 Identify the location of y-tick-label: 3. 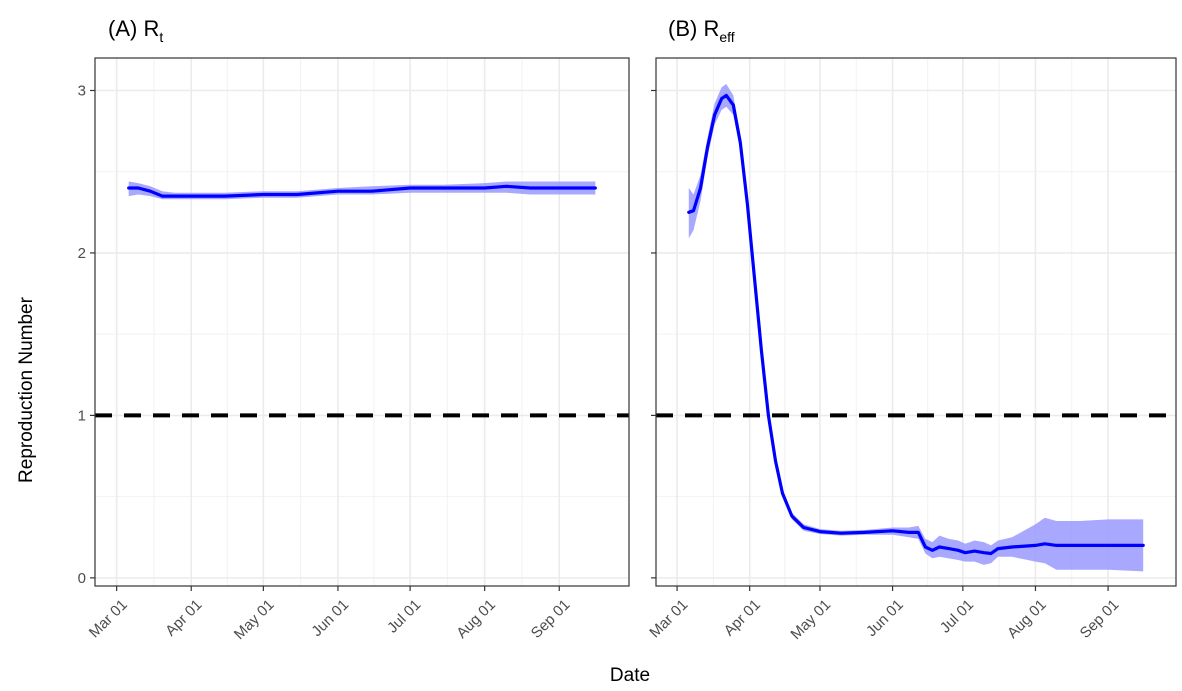
(82, 90).